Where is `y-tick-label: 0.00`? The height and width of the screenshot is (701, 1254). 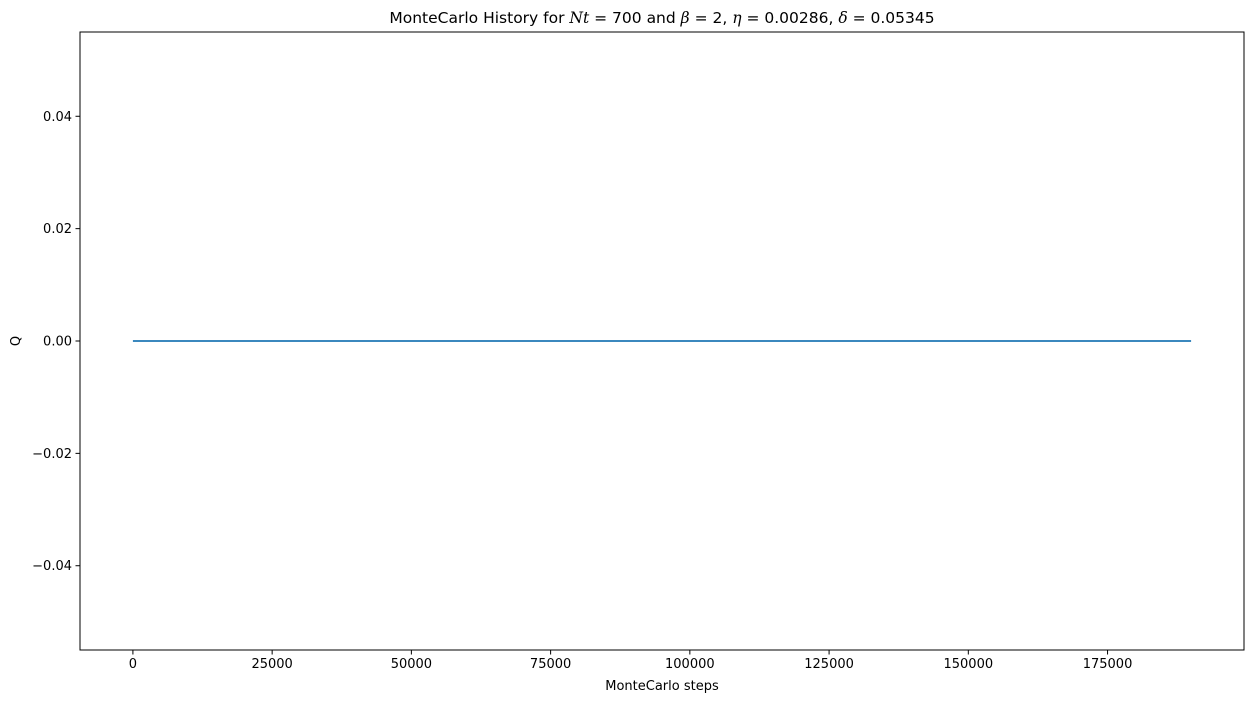
y-tick-label: 0.00 is located at coordinates (57, 342).